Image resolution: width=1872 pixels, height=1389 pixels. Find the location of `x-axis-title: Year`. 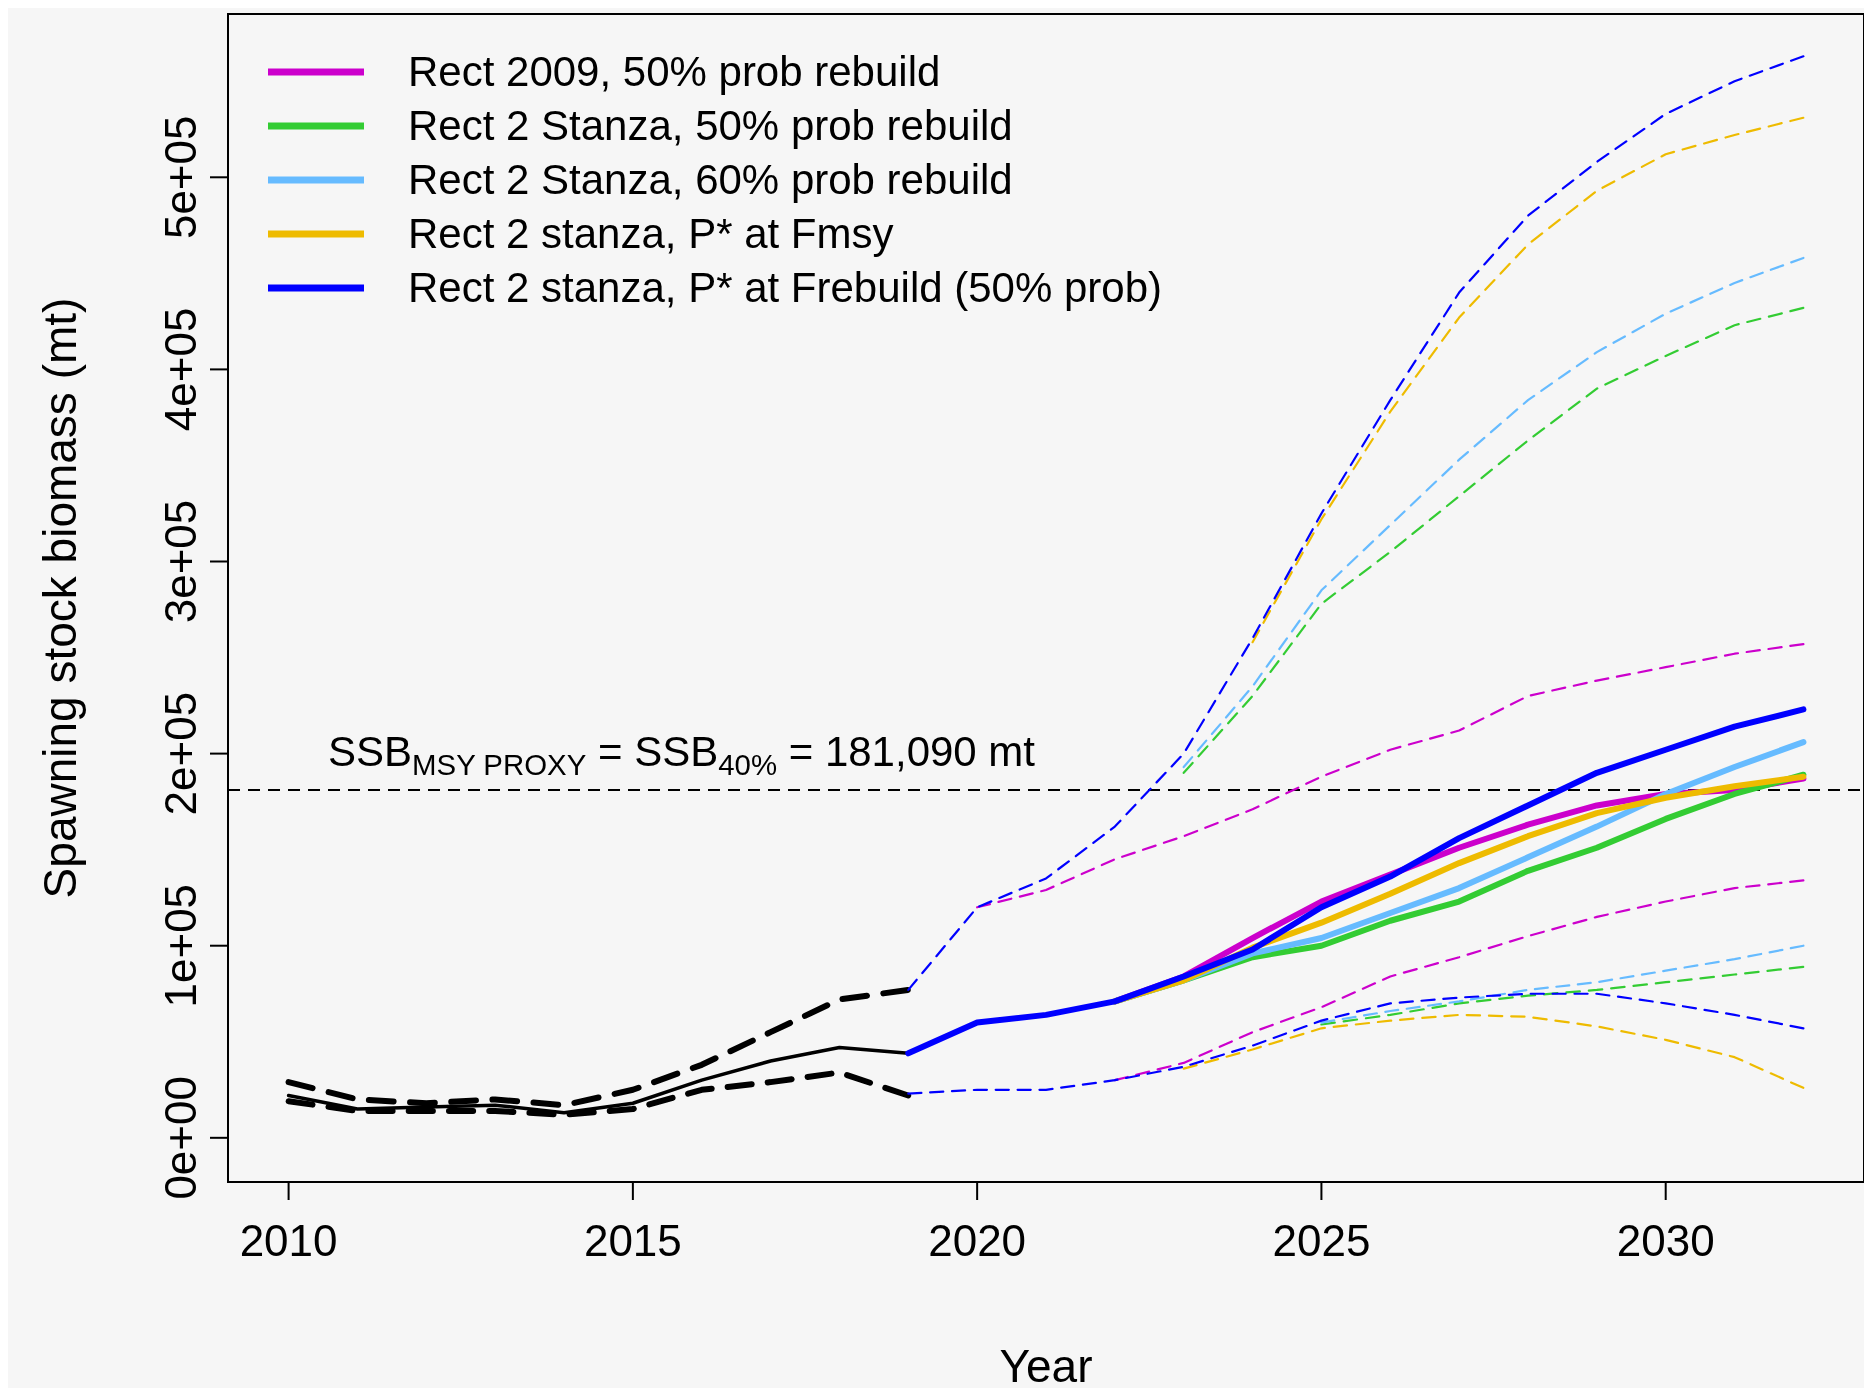

x-axis-title: Year is located at coordinates (1046, 1364).